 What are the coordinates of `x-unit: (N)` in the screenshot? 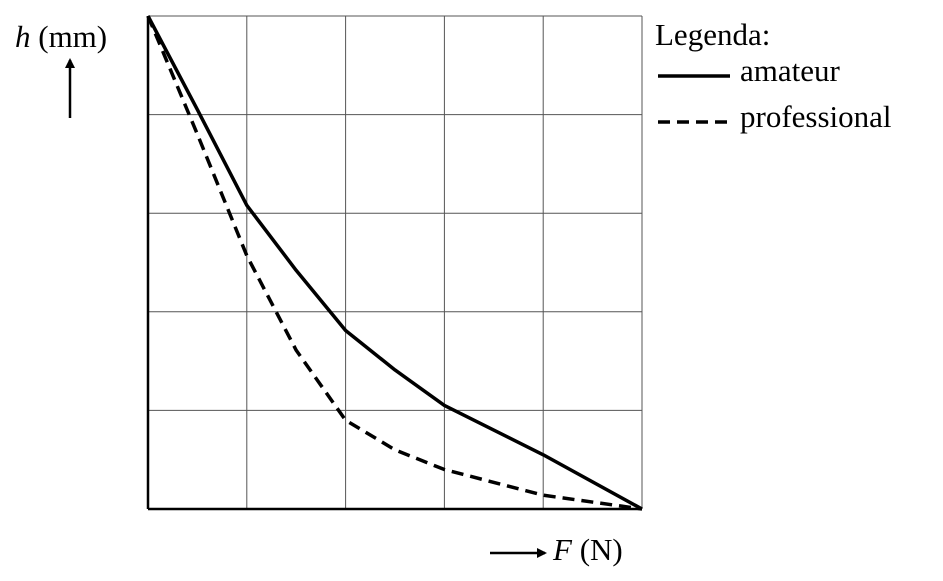 It's located at (601, 549).